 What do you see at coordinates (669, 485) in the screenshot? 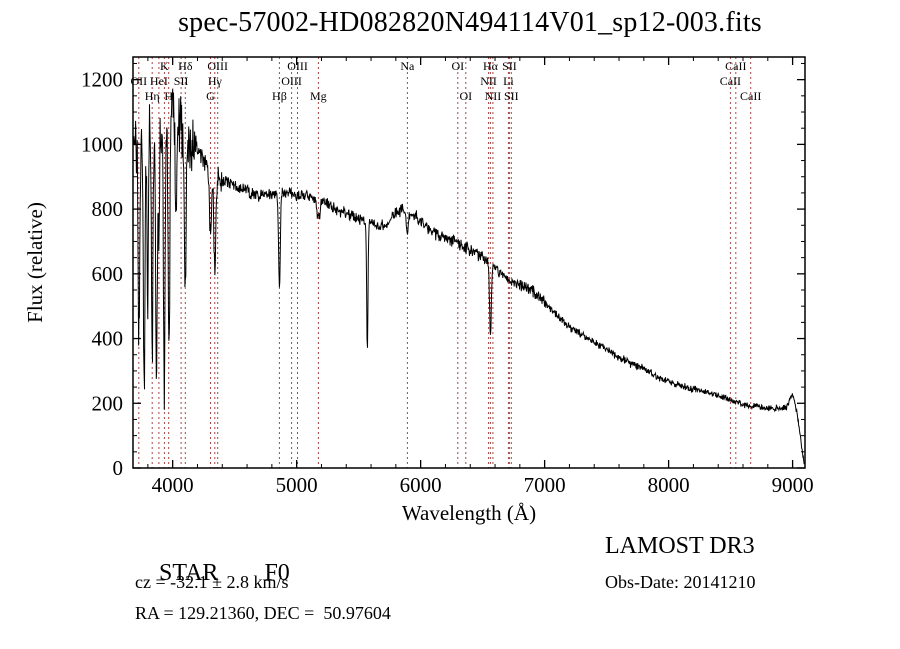
I see `x-tick-label: 8000` at bounding box center [669, 485].